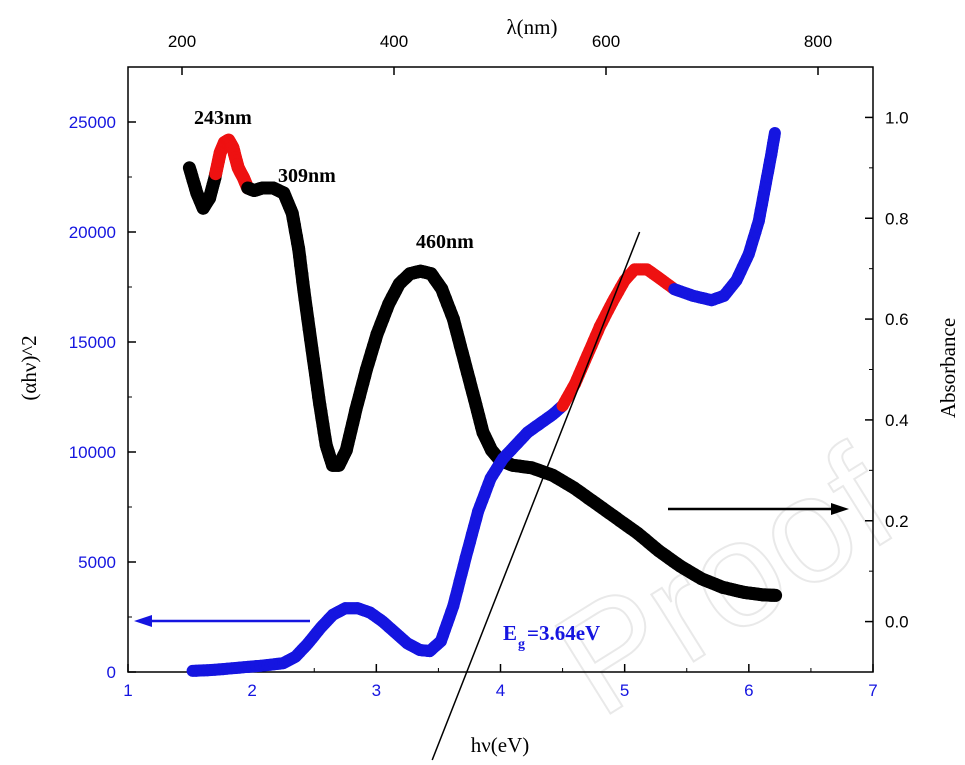  Describe the element at coordinates (758, 509) in the screenshot. I see `right-arrow` at that location.